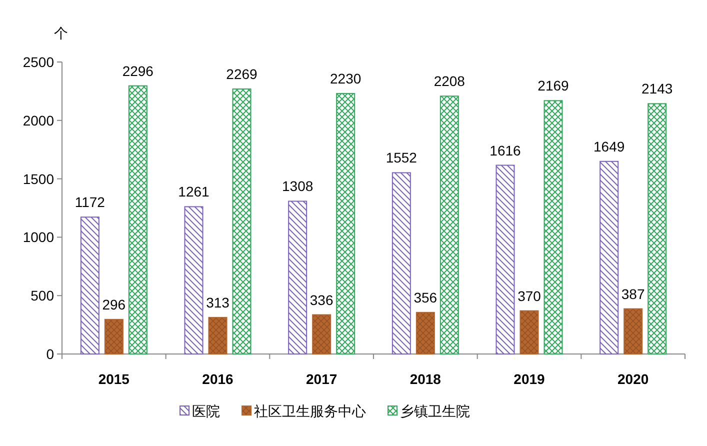  Describe the element at coordinates (90, 202) in the screenshot. I see `data-label: 1172` at that location.